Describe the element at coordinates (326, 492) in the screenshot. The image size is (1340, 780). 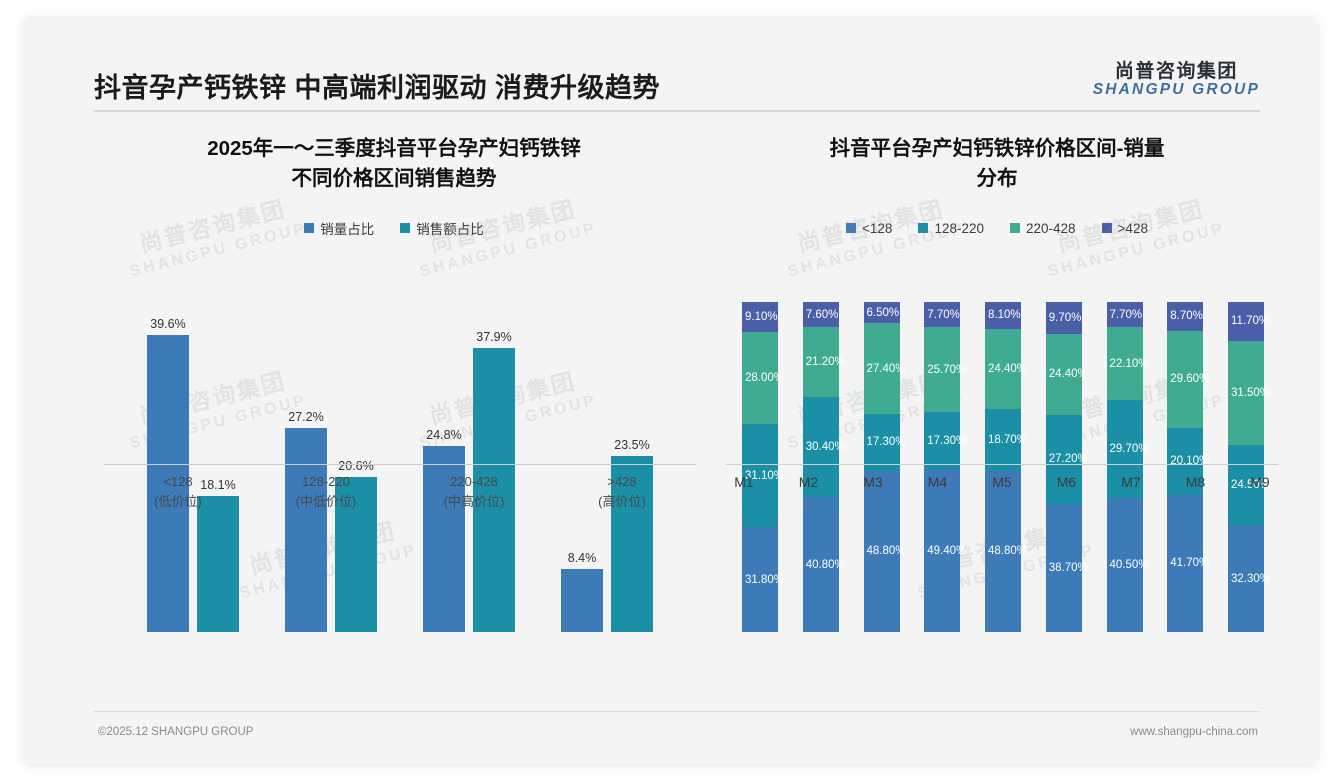
I see `category-label: 128-220 (中低价位)` at that location.